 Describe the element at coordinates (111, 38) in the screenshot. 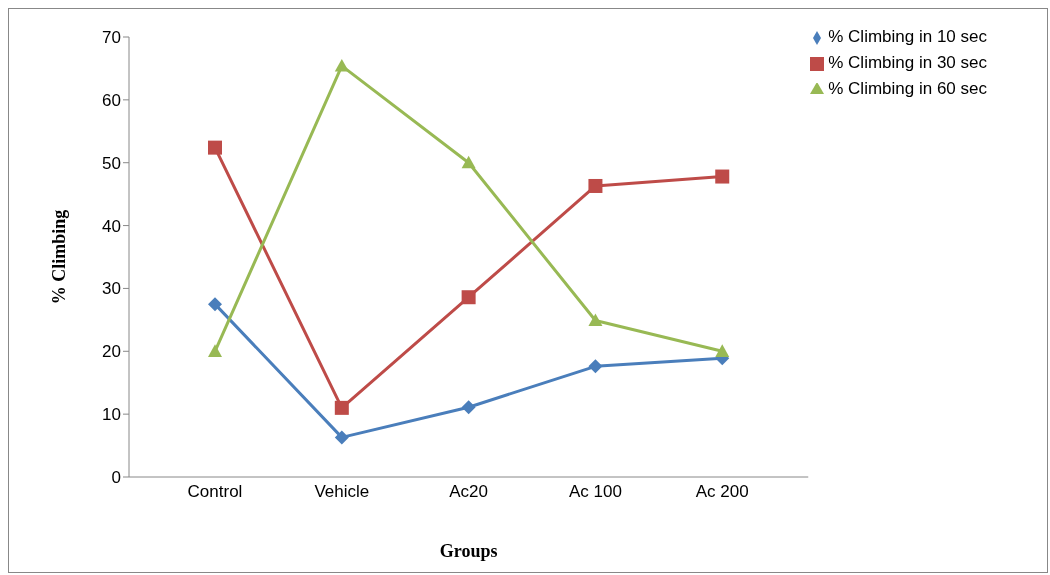

I see `y-tick-label: 70` at that location.